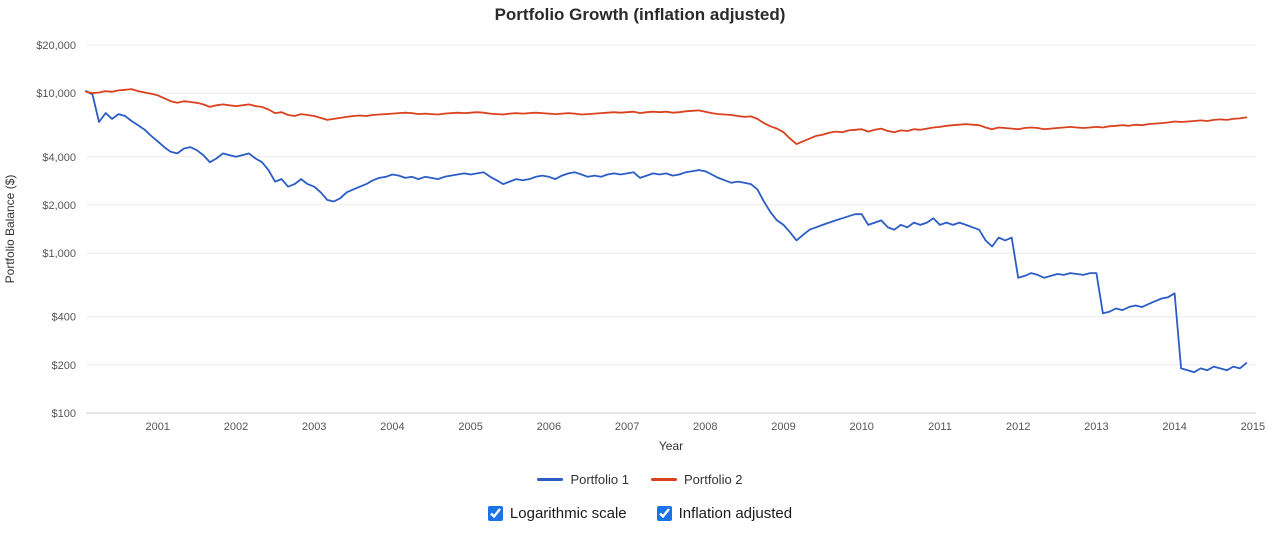  Describe the element at coordinates (550, 479) in the screenshot. I see `portfolio-1-line-swatch-icon` at that location.